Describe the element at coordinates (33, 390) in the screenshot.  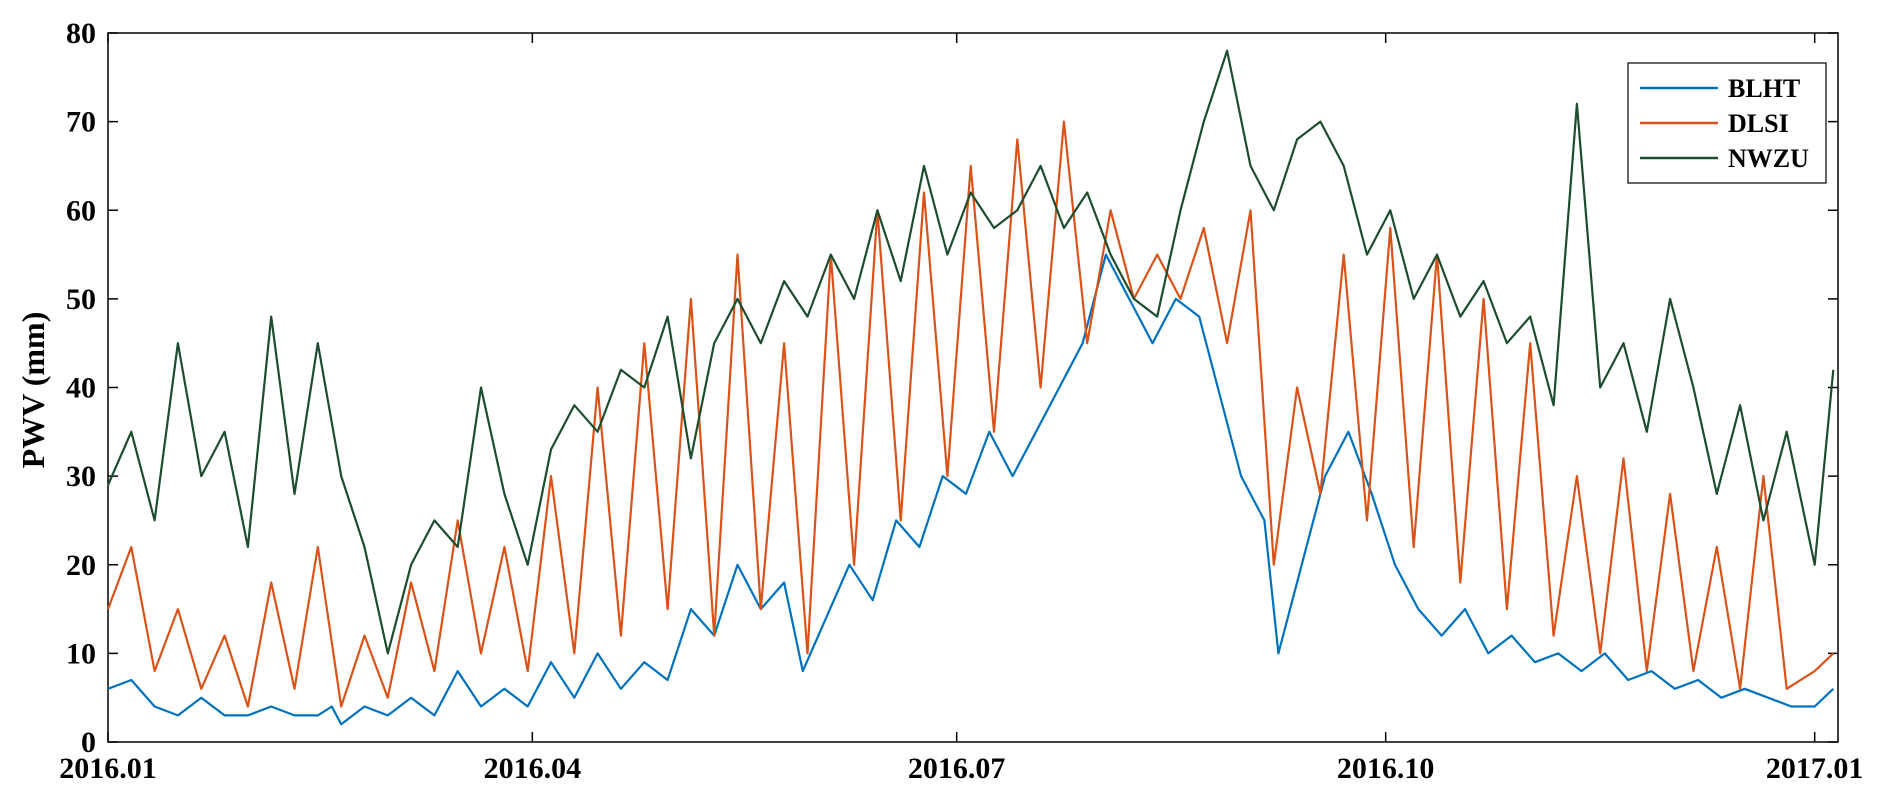
I see `y-axis-label: PWV (mm)` at that location.